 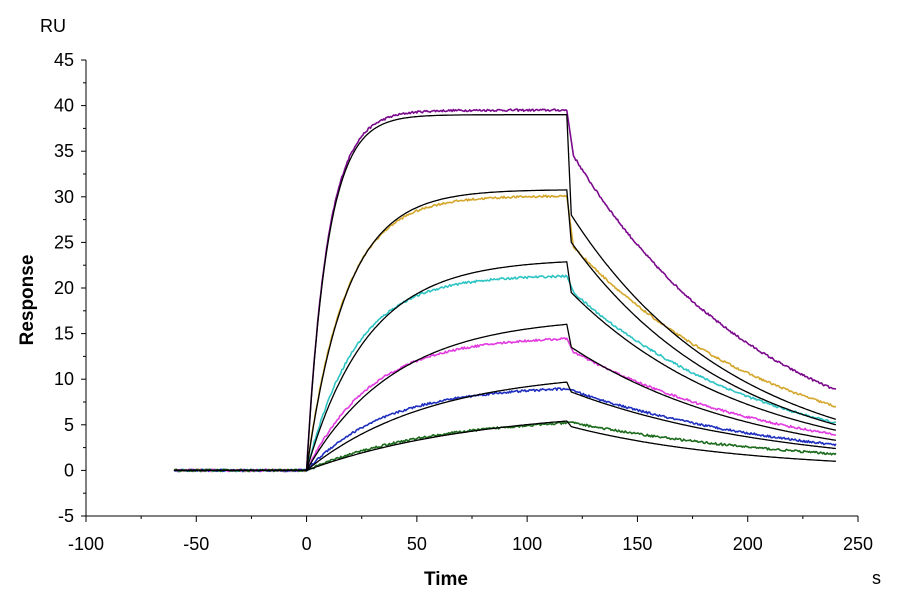 What do you see at coordinates (64, 197) in the screenshot?
I see `y-tick-label: 30` at bounding box center [64, 197].